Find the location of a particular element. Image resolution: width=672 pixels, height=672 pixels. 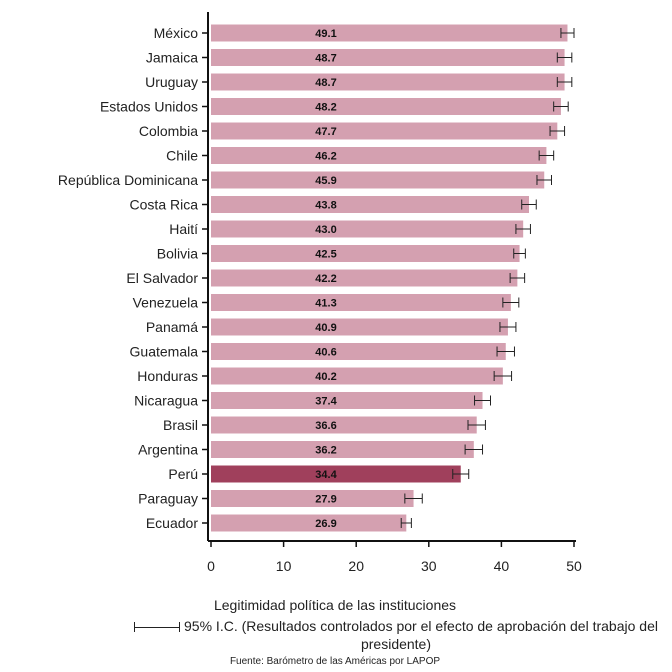

category-label: Venezuela is located at coordinates (166, 303).